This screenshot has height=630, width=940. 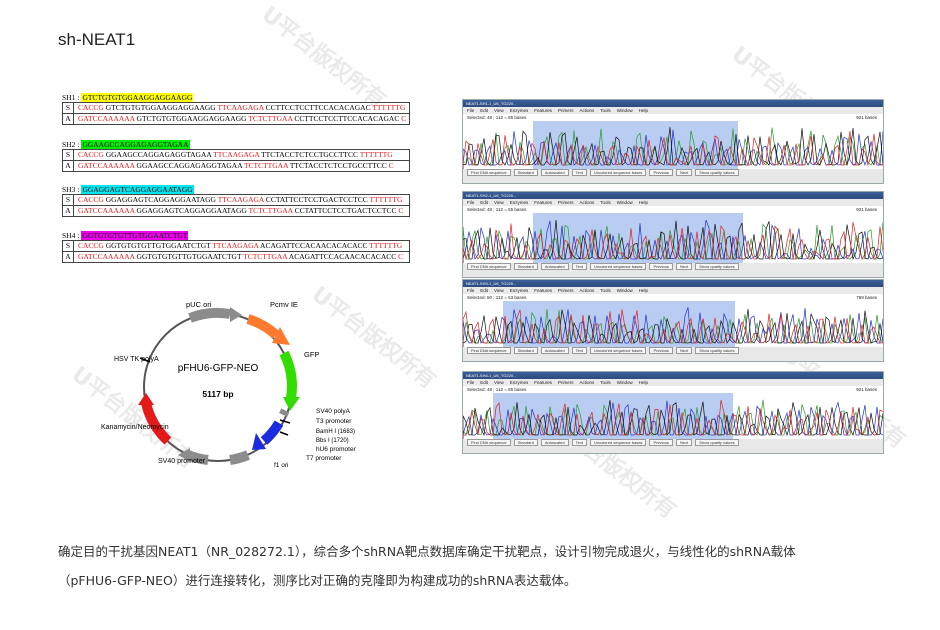 I want to click on sequence-middle: GGAGGAGTCAGGAGGAATAGG, so click(x=160, y=199).